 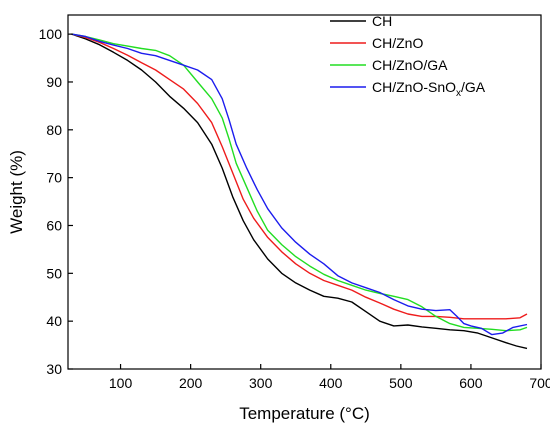 I want to click on x-tick-label: 200, so click(x=191, y=383).